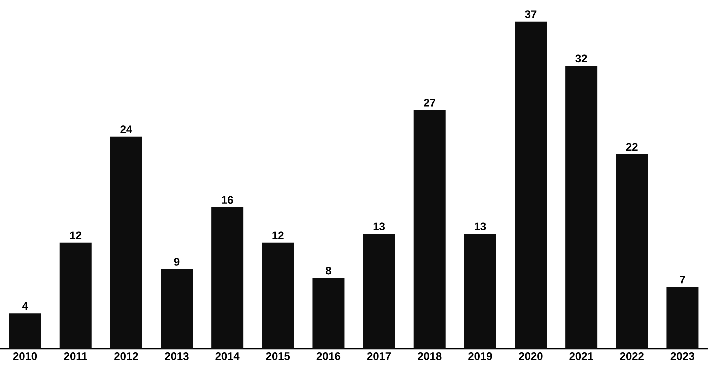 This screenshot has height=379, width=708. I want to click on x-tick-label: 2023, so click(682, 356).